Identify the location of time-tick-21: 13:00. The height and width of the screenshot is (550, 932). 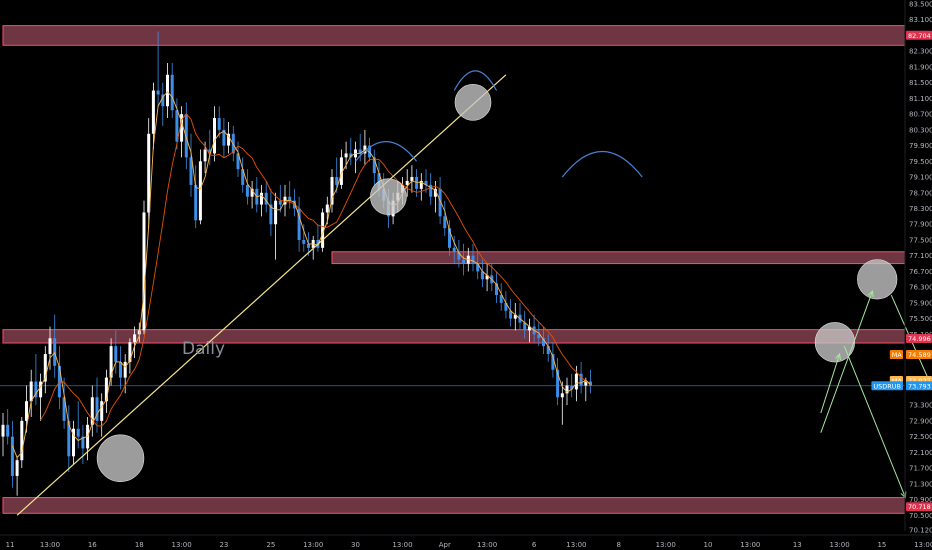
(923, 545).